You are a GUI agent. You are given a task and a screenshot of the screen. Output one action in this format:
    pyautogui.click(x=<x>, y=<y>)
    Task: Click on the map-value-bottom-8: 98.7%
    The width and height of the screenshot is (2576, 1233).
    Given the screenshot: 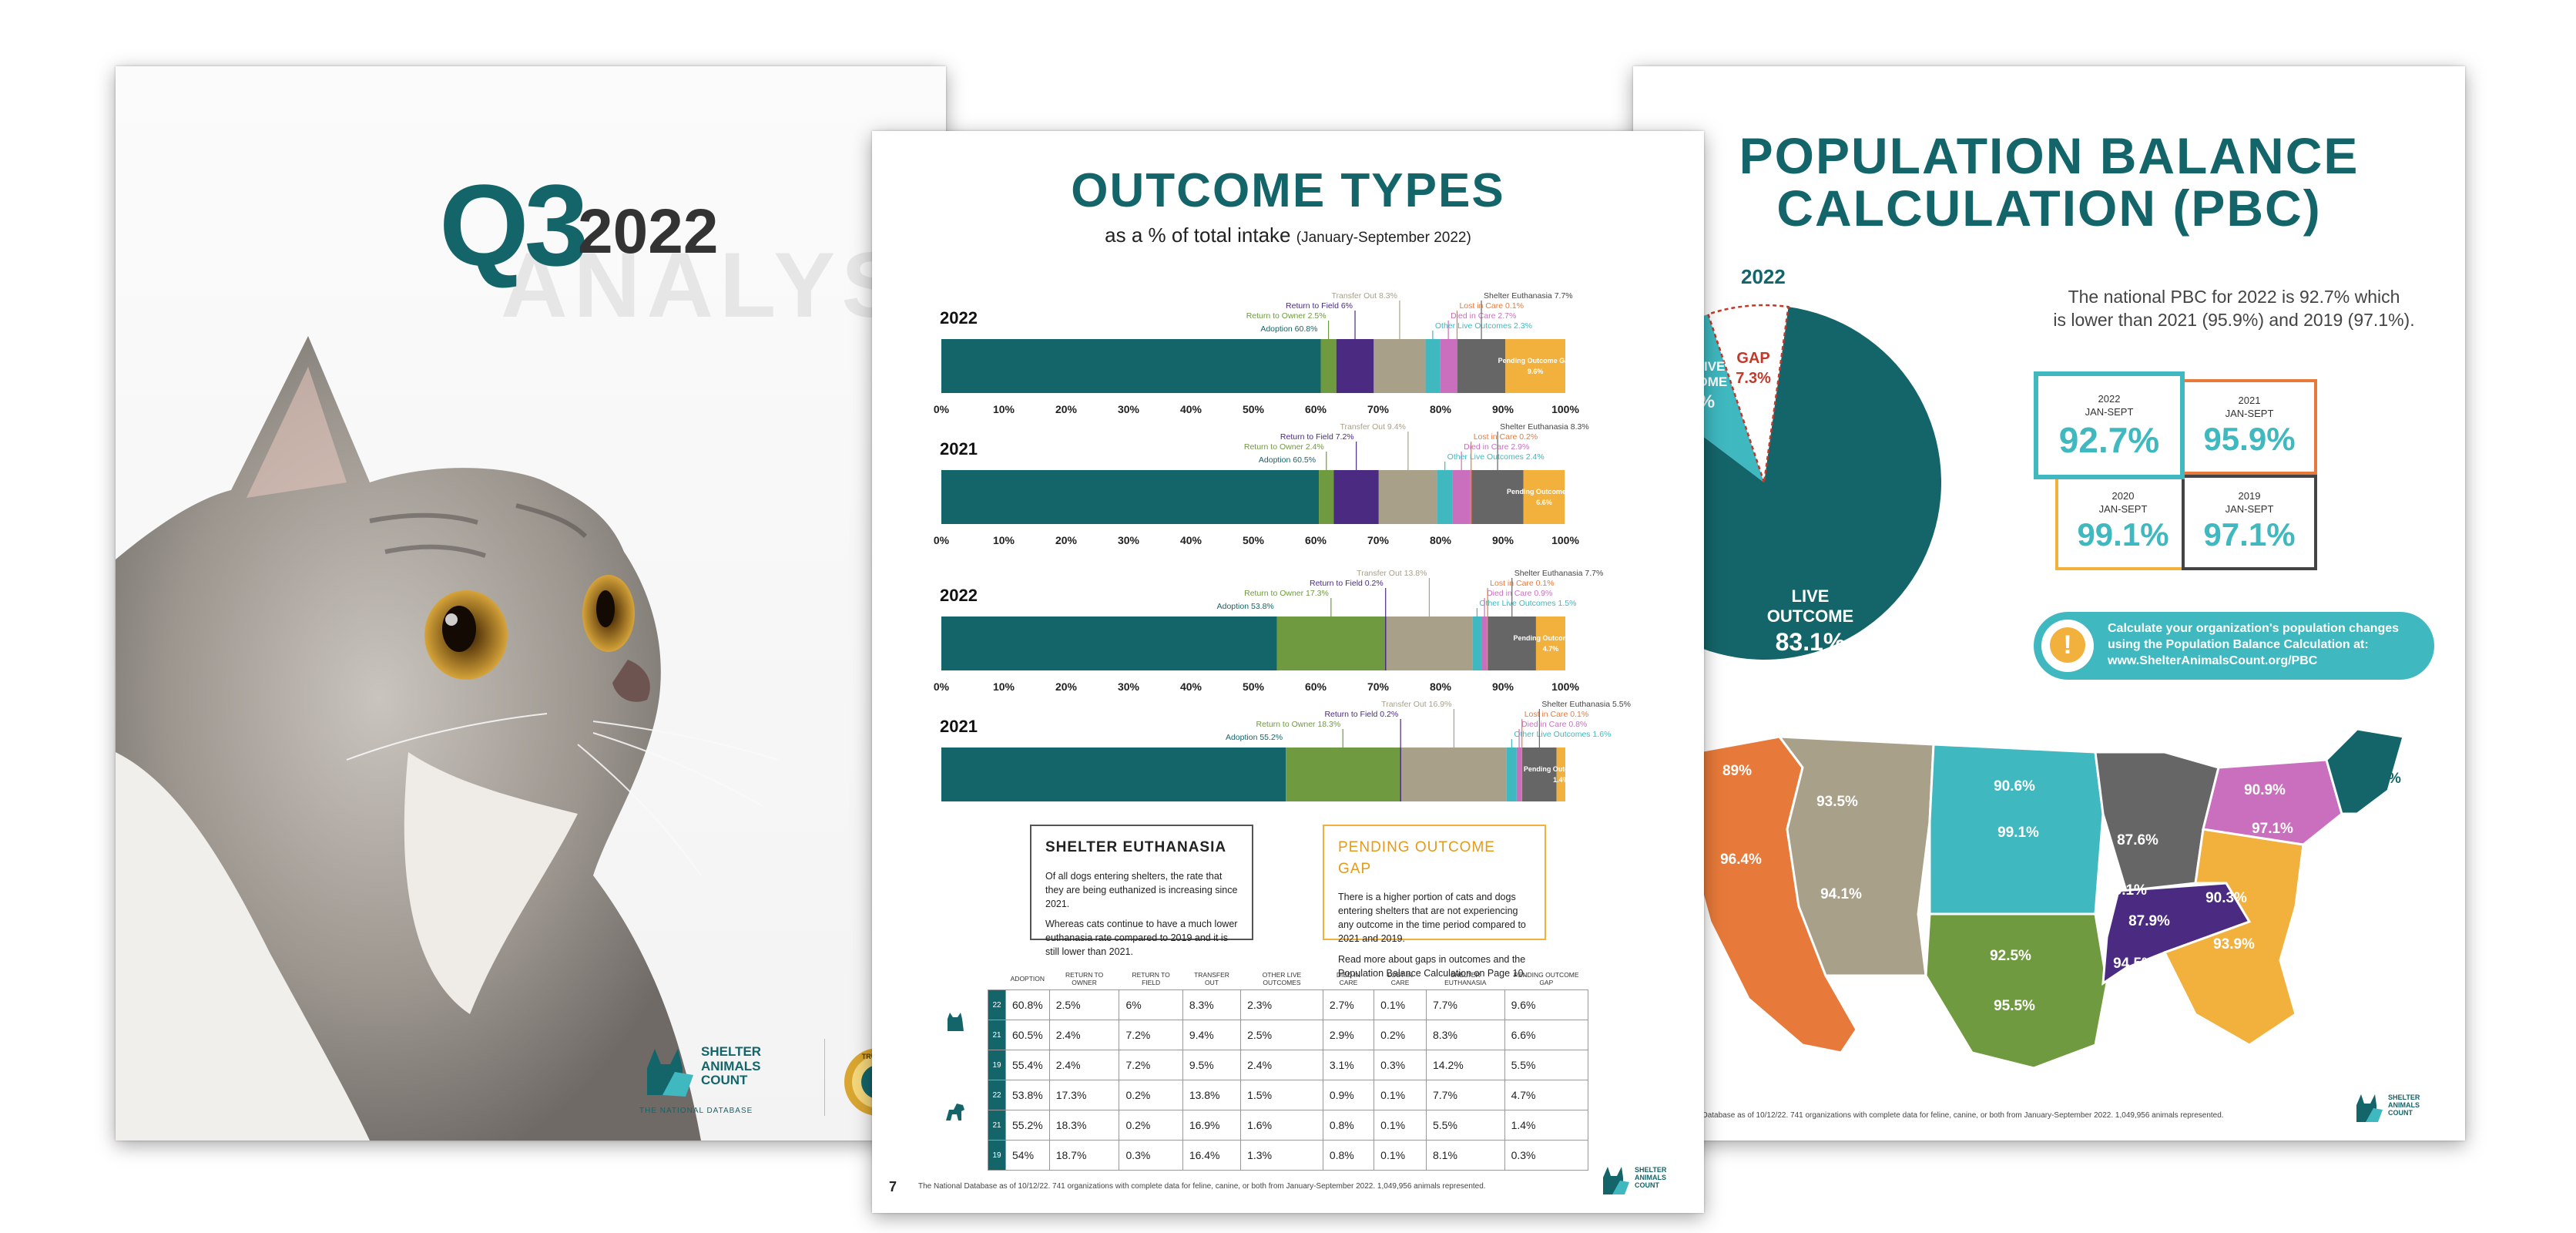 What is the action you would take?
    pyautogui.click(x=2380, y=779)
    